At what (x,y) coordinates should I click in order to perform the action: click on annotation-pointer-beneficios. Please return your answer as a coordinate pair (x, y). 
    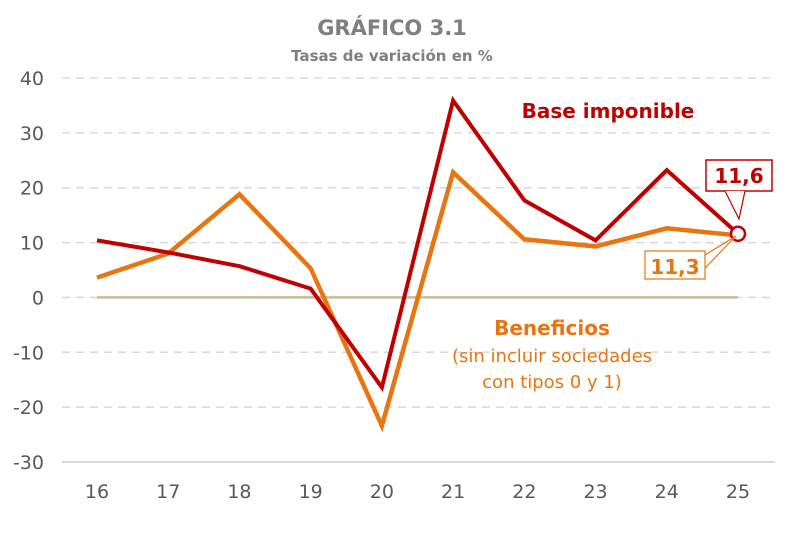
    Looking at the image, I should click on (720, 252).